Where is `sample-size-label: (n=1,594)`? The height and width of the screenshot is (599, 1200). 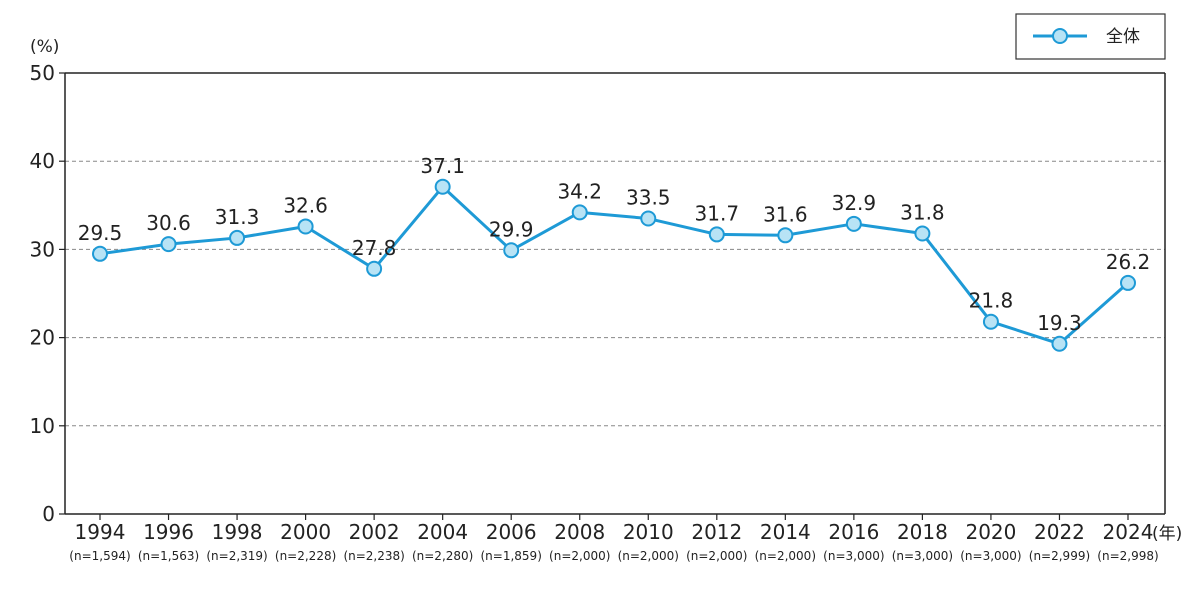 sample-size-label: (n=1,594) is located at coordinates (99, 556).